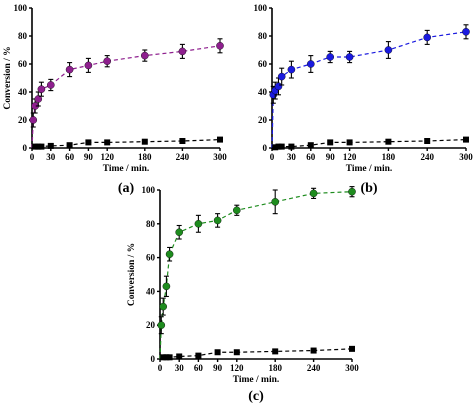 This screenshot has width=474, height=406. I want to click on x-tick-label: 180, so click(389, 157).